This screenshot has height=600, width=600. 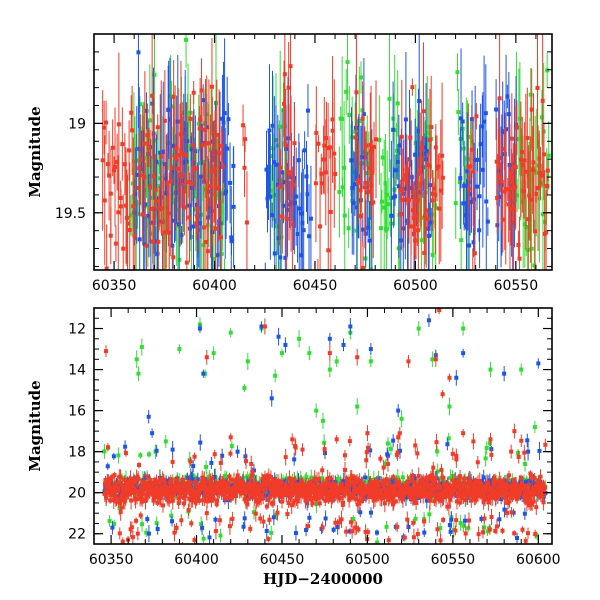 What do you see at coordinates (343, 344) in the screenshot?
I see `bottom-blue-outlier-point` at bounding box center [343, 344].